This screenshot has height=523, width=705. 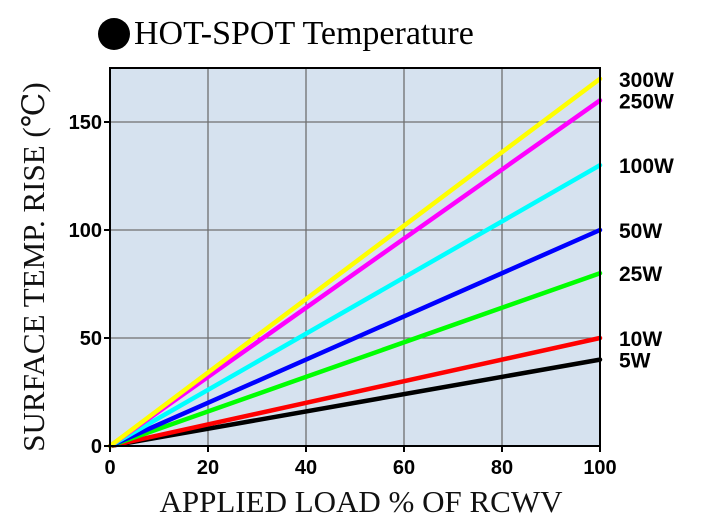 I want to click on y-tick-label: 0, so click(x=96, y=447).